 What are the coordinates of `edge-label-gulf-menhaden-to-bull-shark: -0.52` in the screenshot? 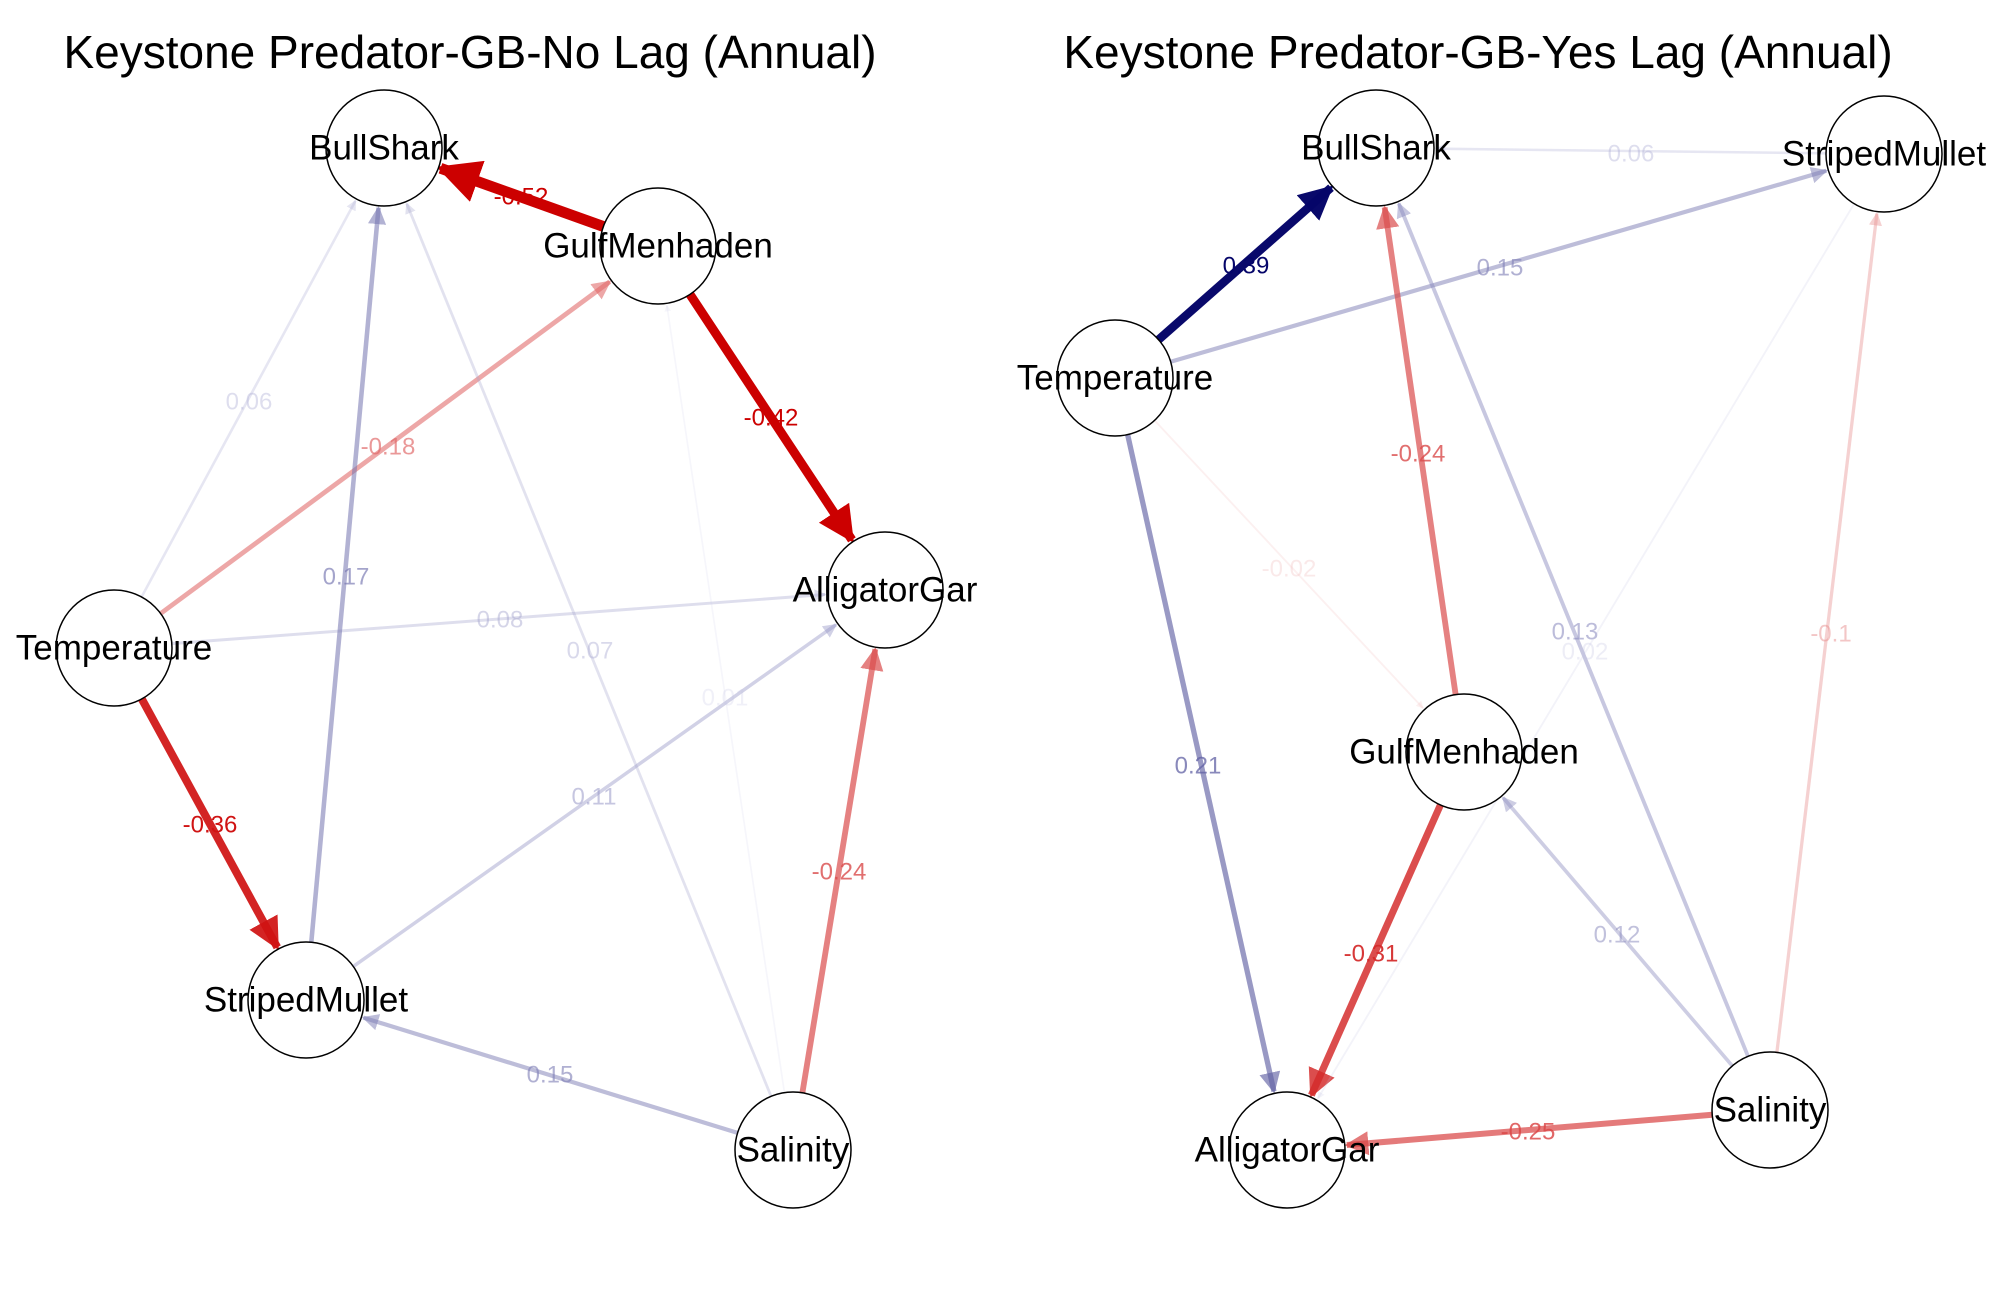 It's located at (521, 197).